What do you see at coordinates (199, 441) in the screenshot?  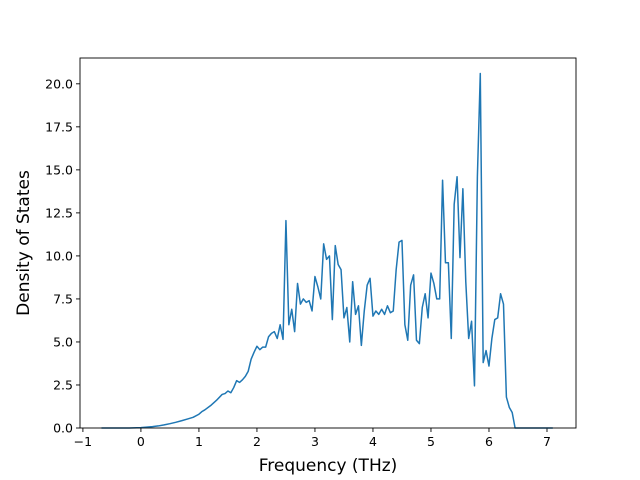 I see `x-tick-label: 1` at bounding box center [199, 441].